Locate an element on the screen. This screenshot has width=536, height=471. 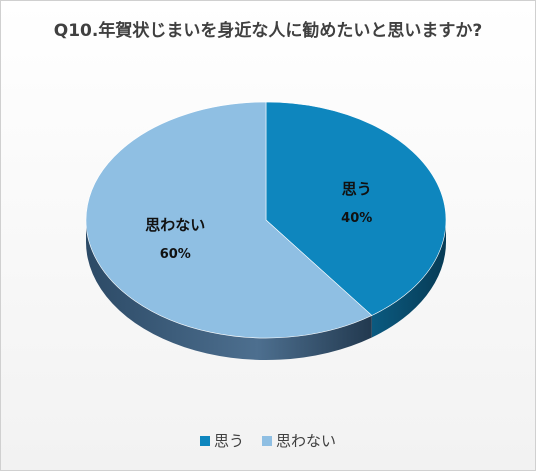
slice-label-1: 思わない is located at coordinates (175, 225).